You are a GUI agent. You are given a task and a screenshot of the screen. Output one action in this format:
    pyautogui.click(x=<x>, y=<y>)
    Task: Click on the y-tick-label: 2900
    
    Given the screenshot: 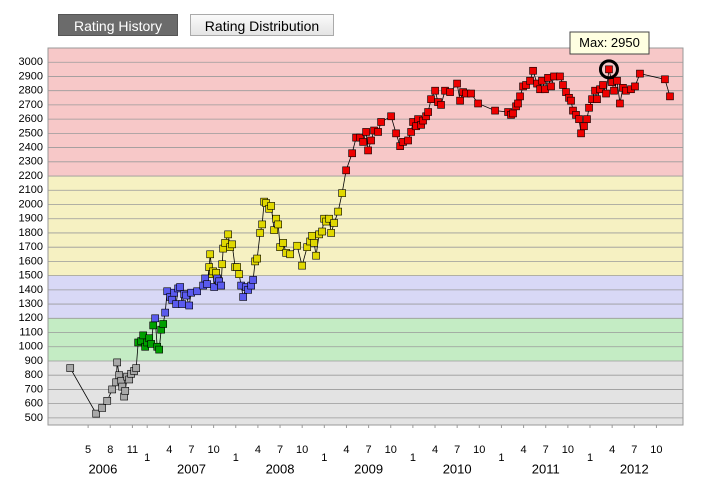 What is the action you would take?
    pyautogui.click(x=31, y=76)
    